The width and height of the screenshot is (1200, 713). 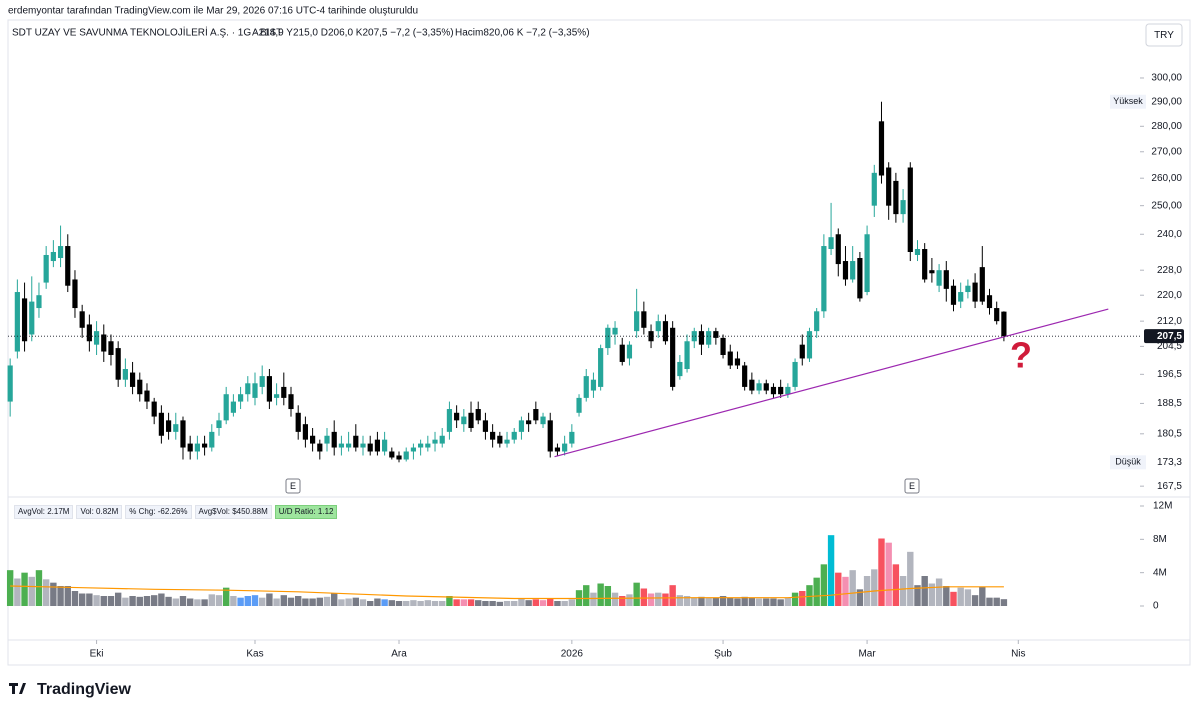 What do you see at coordinates (1166, 78) in the screenshot?
I see `y-tick-label: 300,00` at bounding box center [1166, 78].